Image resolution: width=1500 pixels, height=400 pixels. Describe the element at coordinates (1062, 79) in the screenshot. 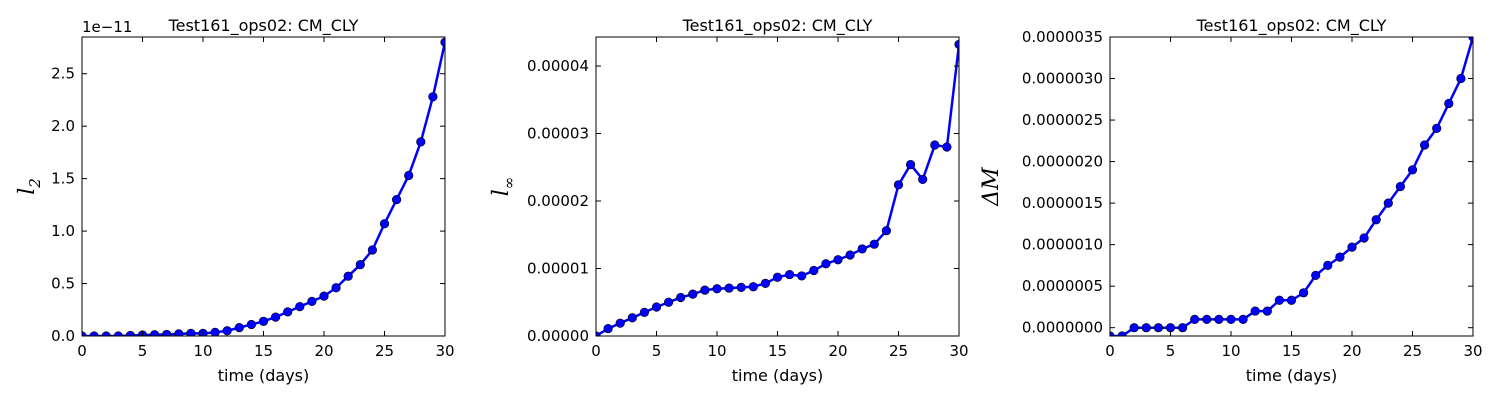

I see `y-tick-label: 0.0000030` at that location.